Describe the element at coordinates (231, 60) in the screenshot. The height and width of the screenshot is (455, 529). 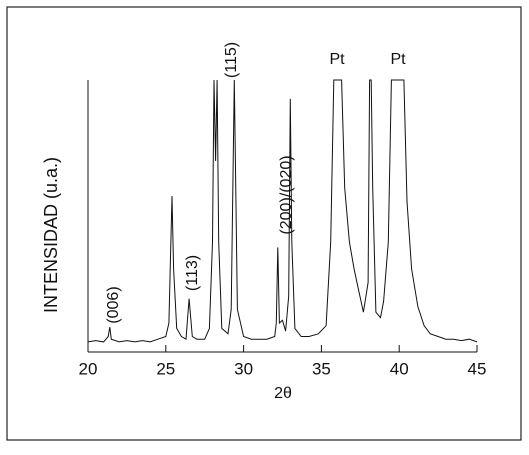
I see `peak-label: (115)` at that location.